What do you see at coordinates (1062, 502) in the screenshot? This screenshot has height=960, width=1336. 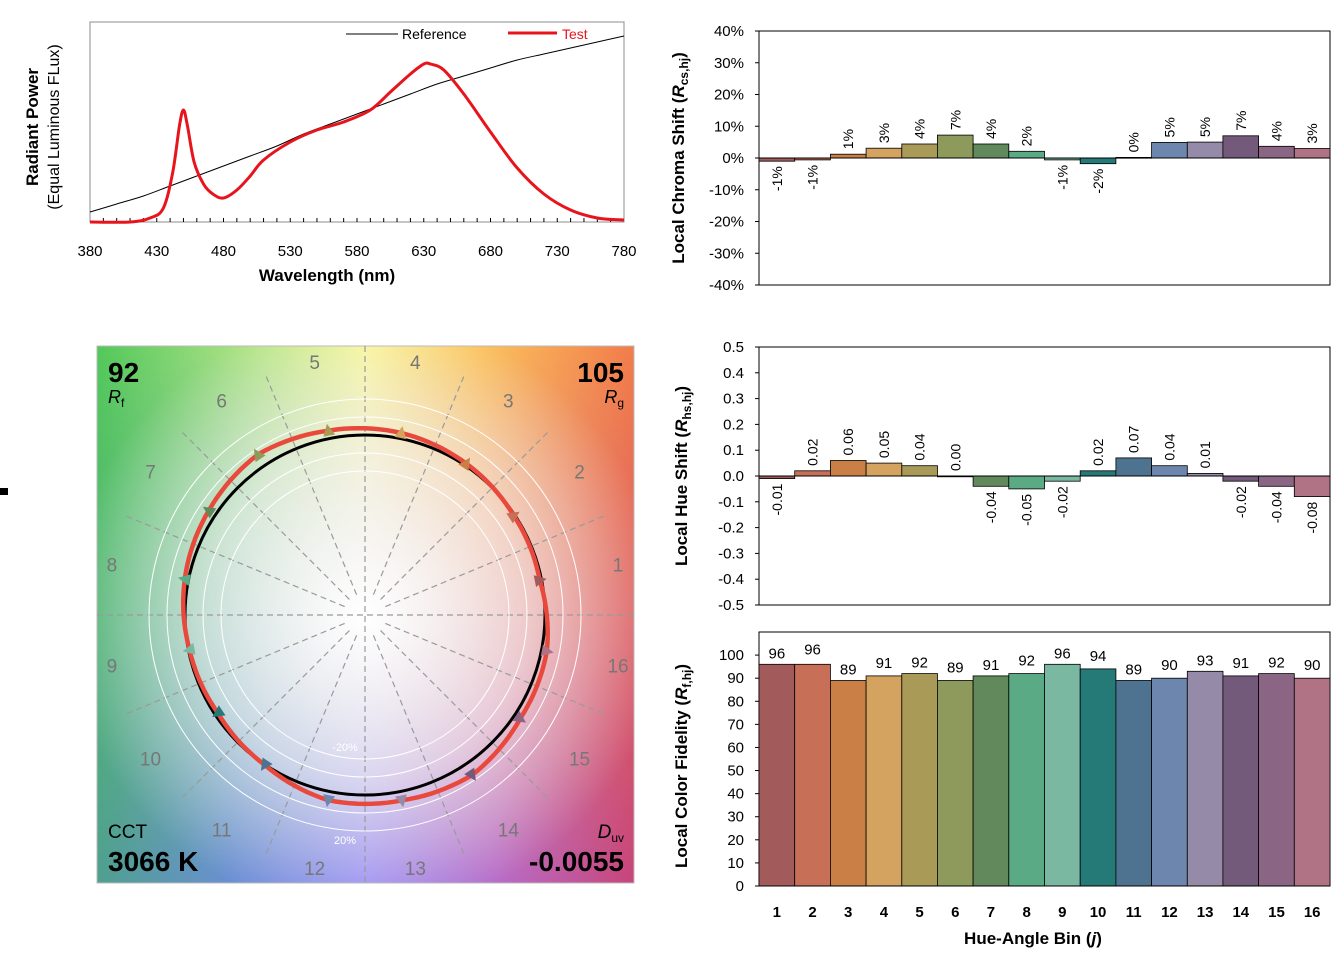 I see `hue-data-label-9: -0.02` at bounding box center [1062, 502].